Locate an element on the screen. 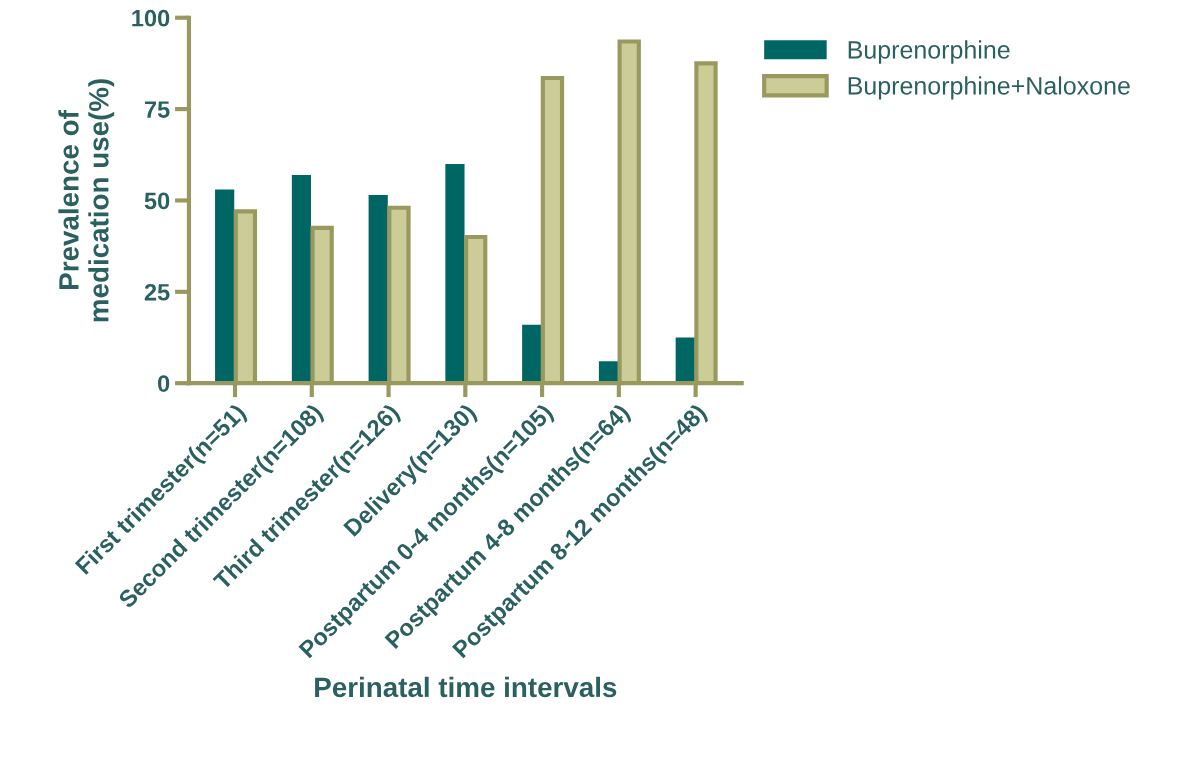  y-tick-label: 75 is located at coordinates (157, 109).